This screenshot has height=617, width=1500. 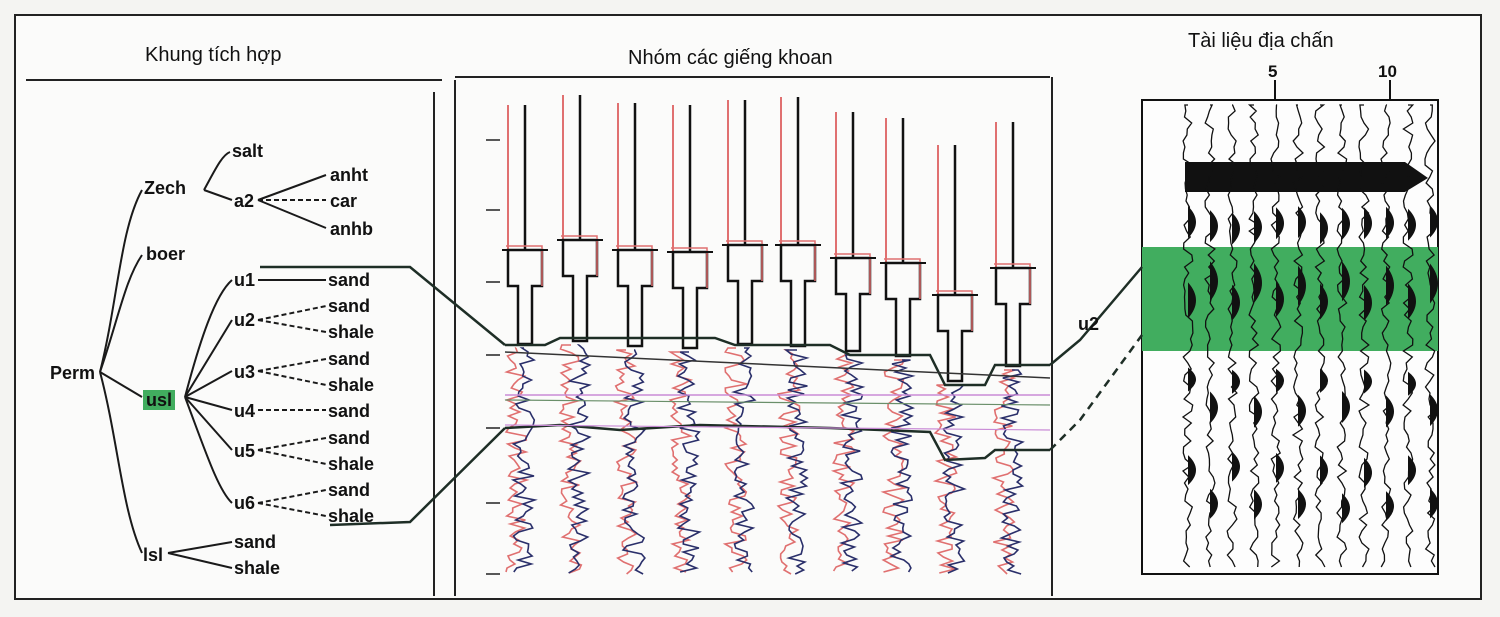 I want to click on node-u2-sand: sand, so click(x=349, y=306).